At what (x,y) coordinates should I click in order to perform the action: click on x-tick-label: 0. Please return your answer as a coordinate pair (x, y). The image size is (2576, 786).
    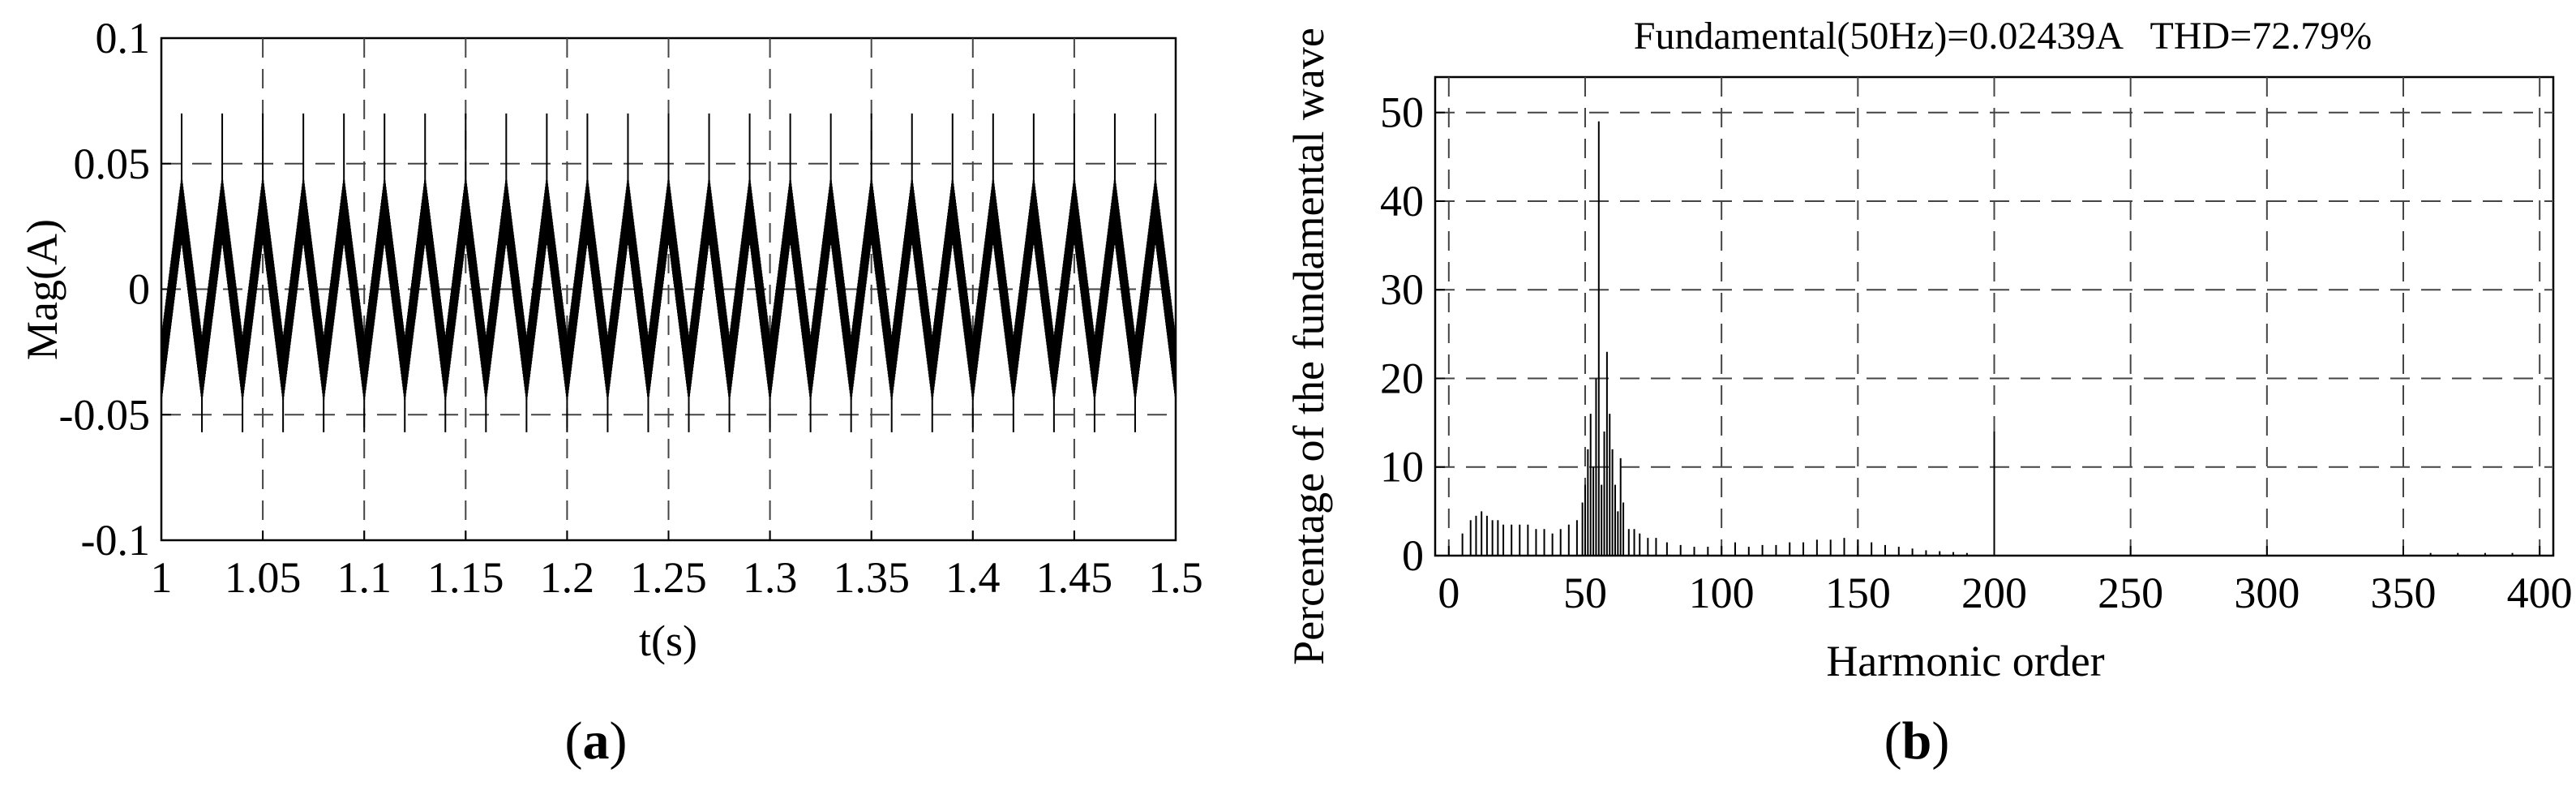
    Looking at the image, I should click on (1448, 593).